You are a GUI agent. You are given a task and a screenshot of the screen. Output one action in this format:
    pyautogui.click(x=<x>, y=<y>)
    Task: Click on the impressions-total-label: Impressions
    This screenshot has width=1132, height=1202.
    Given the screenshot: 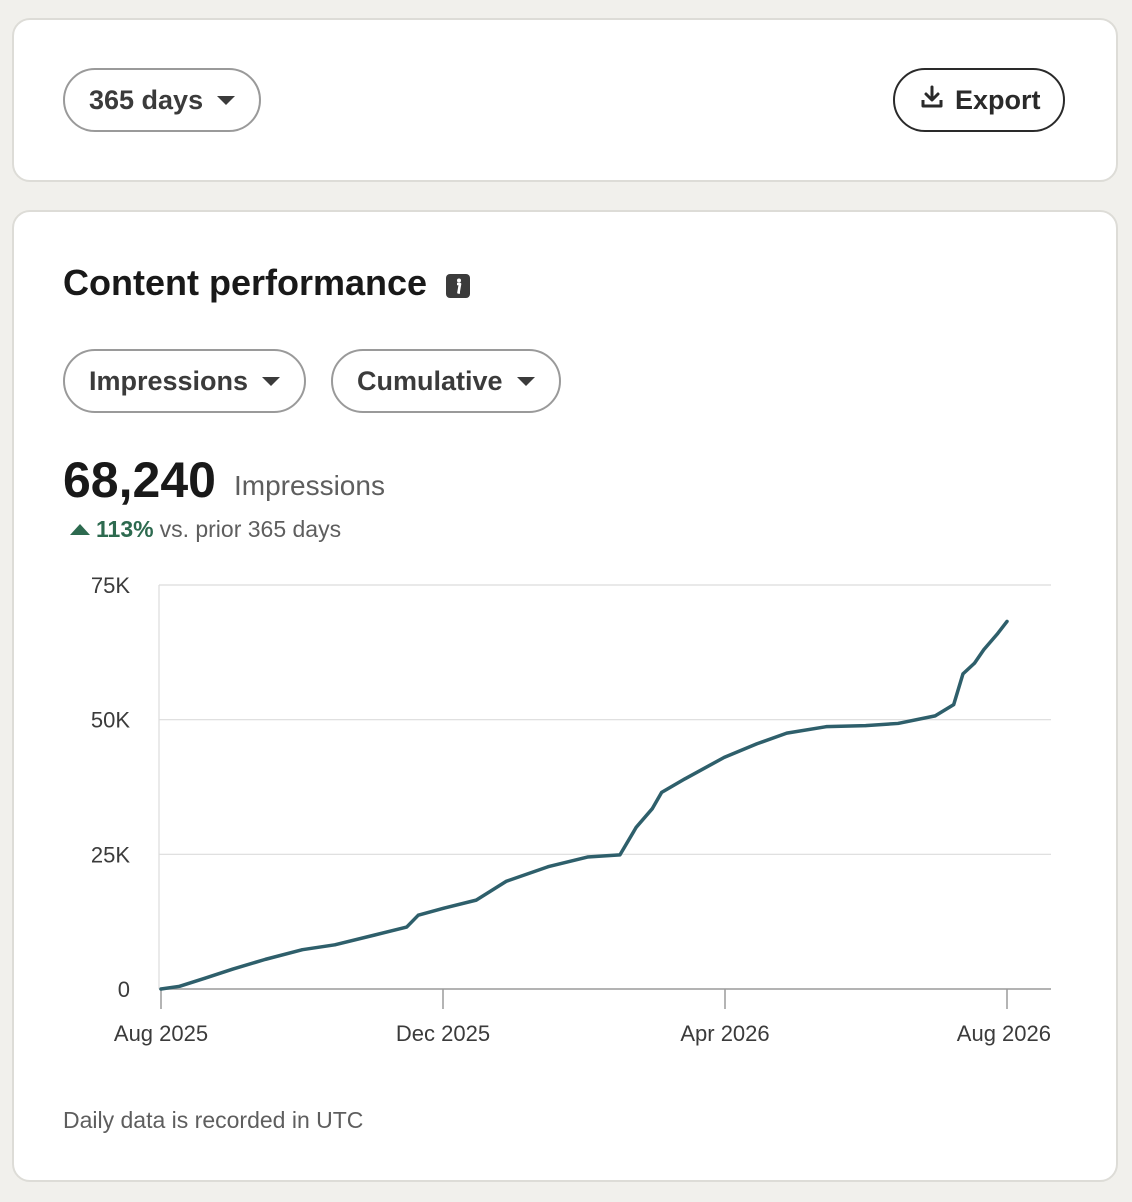 What is the action you would take?
    pyautogui.click(x=309, y=485)
    